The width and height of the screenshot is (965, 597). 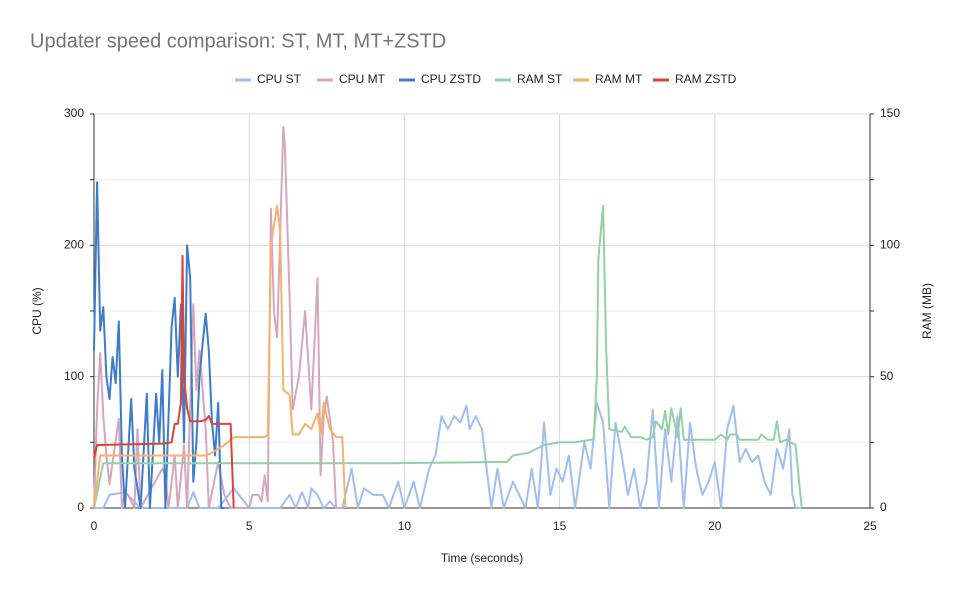 I want to click on x-tick-label: 0, so click(x=94, y=526).